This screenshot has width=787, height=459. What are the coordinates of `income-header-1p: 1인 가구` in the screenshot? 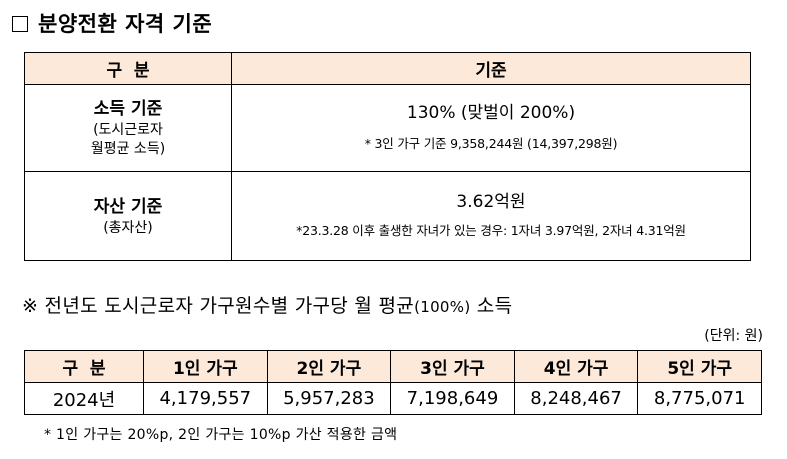 It's located at (205, 366).